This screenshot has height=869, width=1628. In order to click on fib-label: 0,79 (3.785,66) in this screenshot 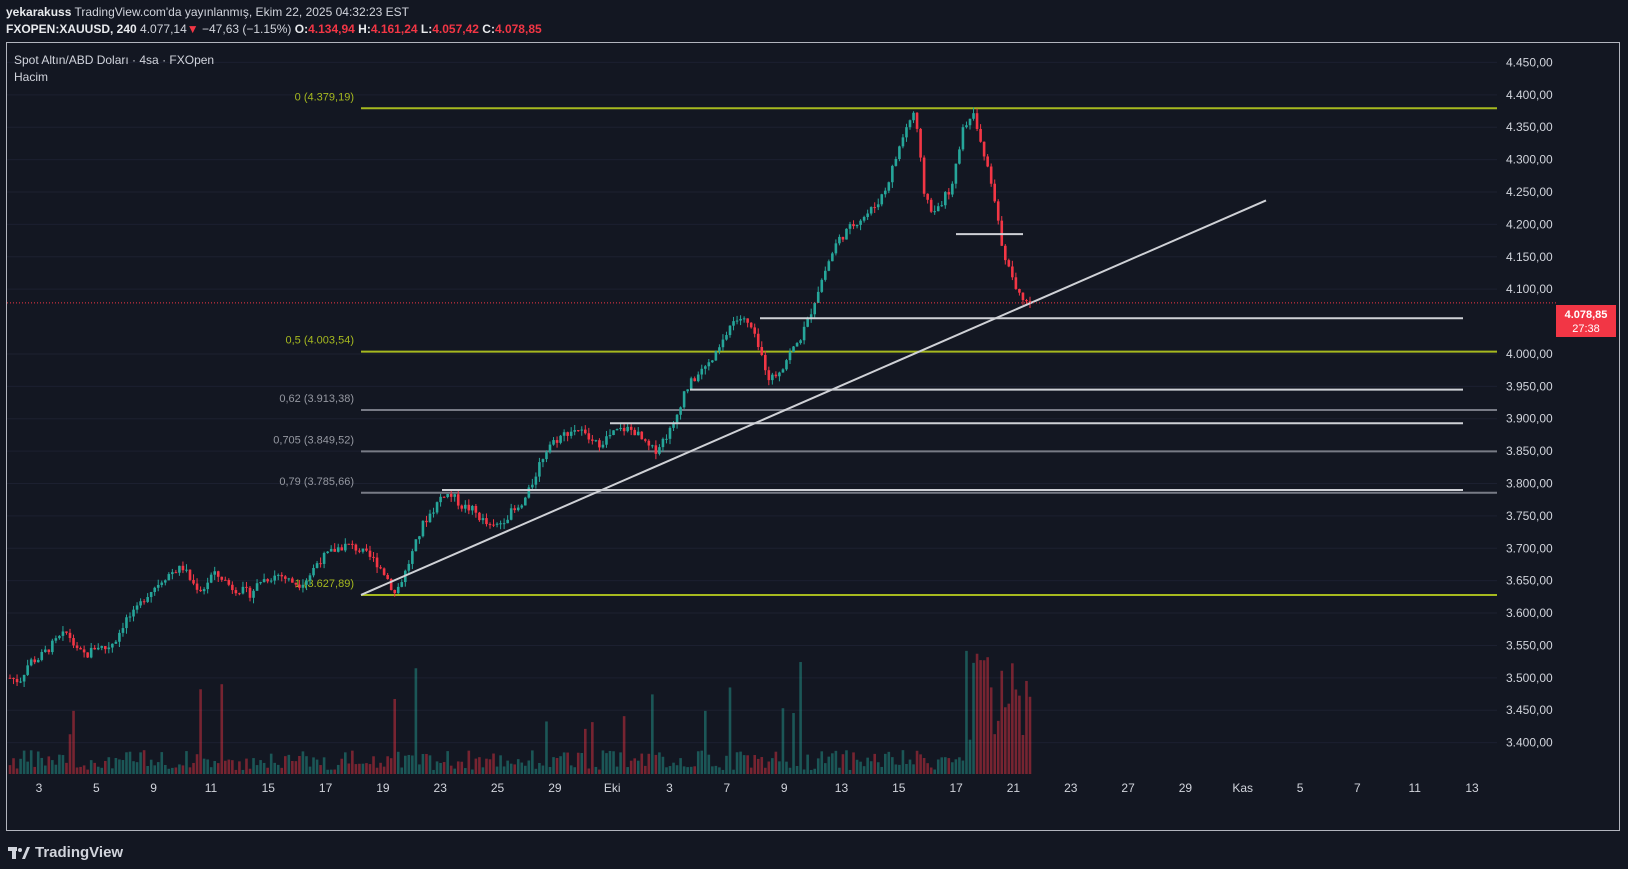, I will do `click(316, 482)`.